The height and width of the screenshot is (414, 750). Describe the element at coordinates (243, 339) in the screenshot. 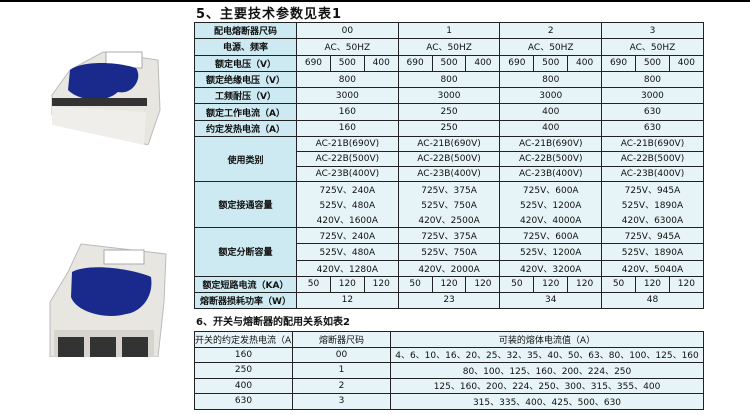

I see `column-header: 开关的约定发热电流（A）` at that location.